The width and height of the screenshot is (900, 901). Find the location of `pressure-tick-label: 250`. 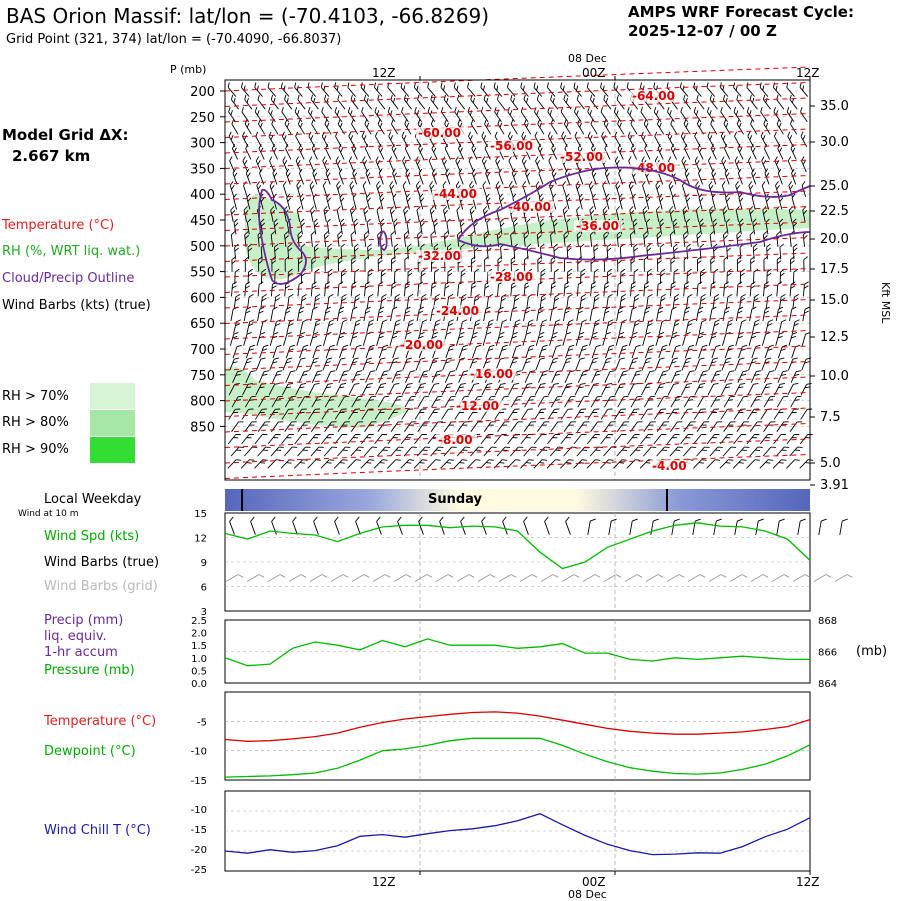

pressure-tick-label: 250 is located at coordinates (202, 118).